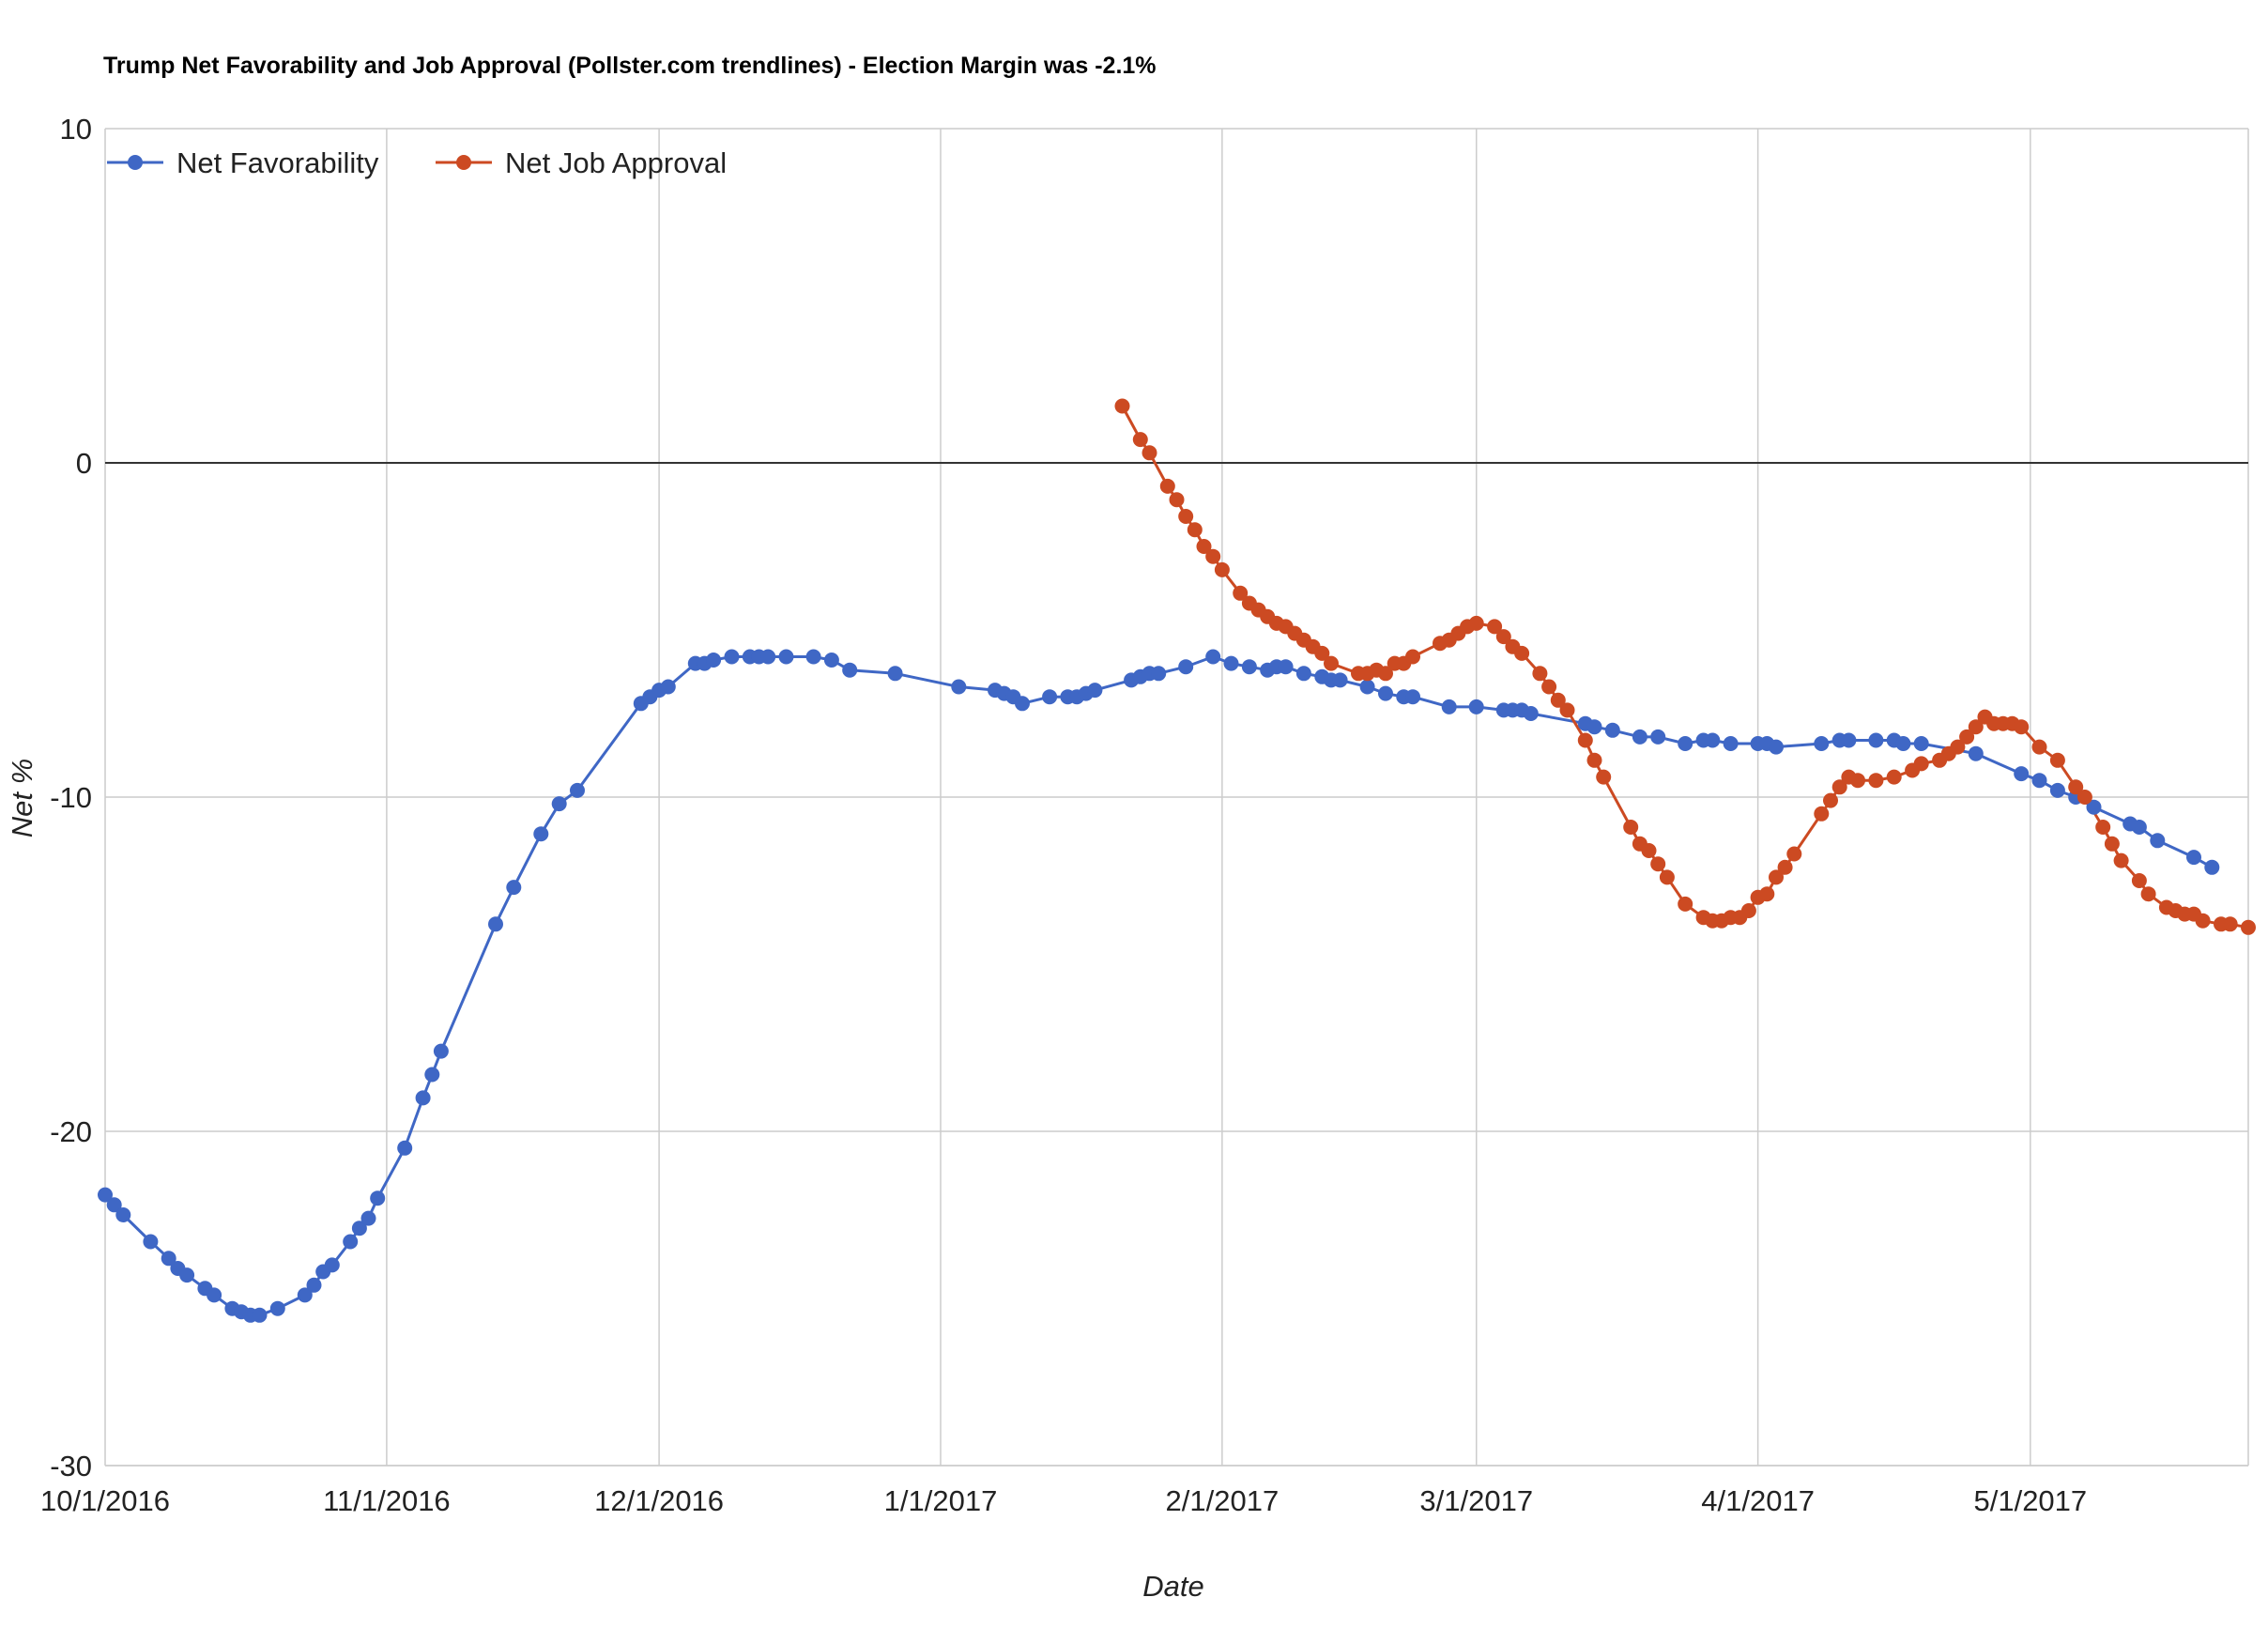 This screenshot has height=1628, width=2268. I want to click on legend-label: Net Favorability, so click(277, 162).